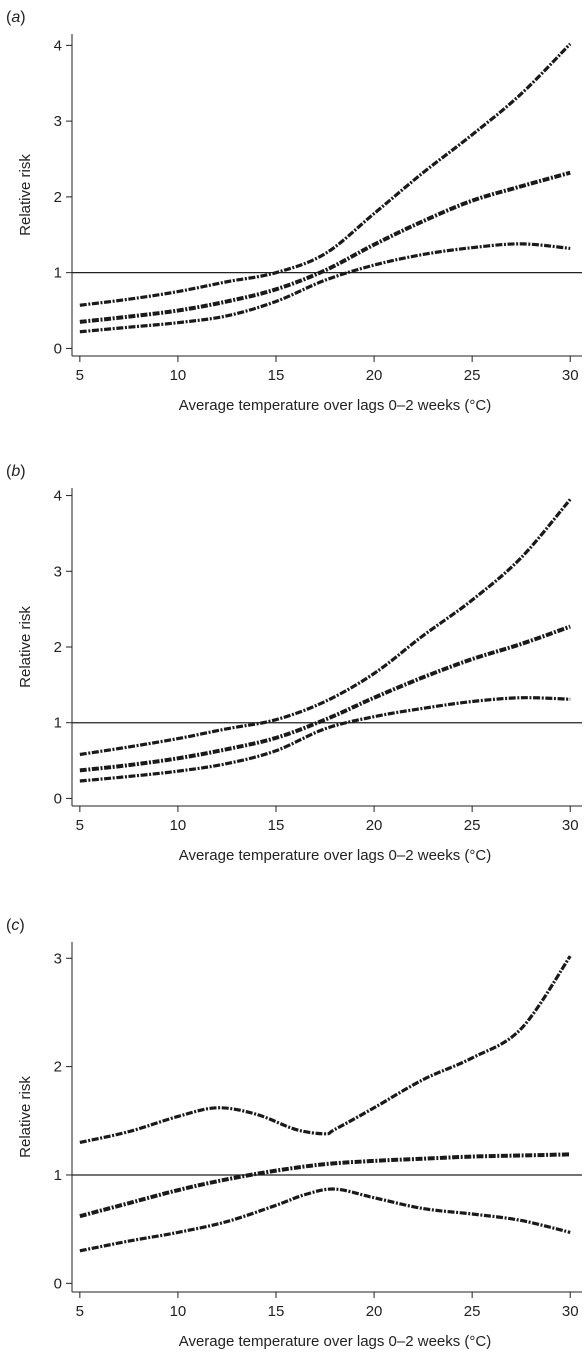  Describe the element at coordinates (325, 1050) in the screenshot. I see `series-line-upper` at that location.